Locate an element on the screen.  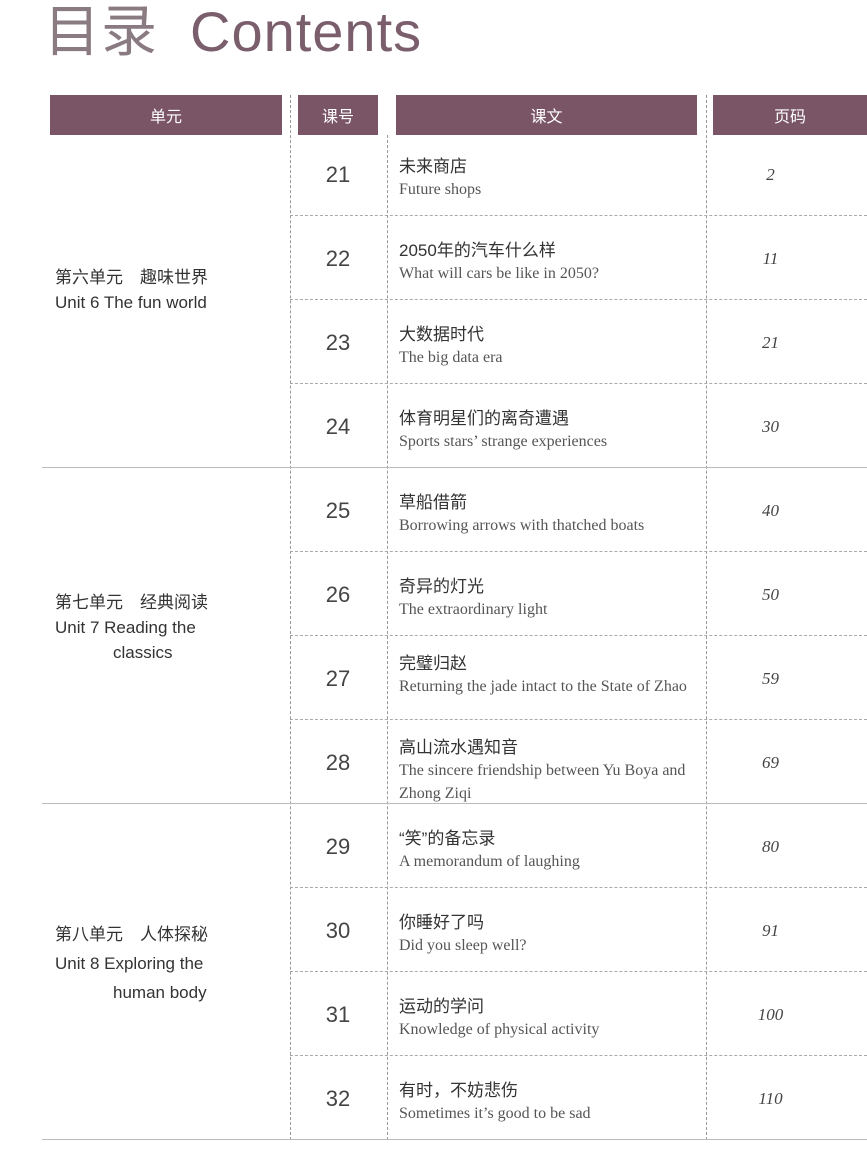
lesson-title-en: Sometimes it’s good to be sad is located at coordinates (495, 1113).